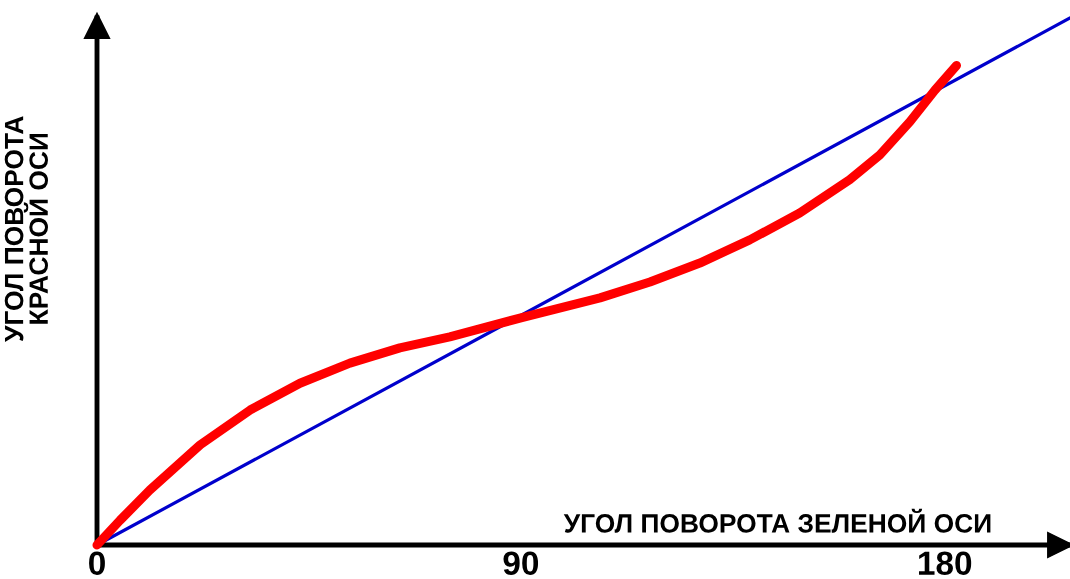 The height and width of the screenshot is (579, 1070). I want to click on x-tick-label: 90, so click(521, 563).